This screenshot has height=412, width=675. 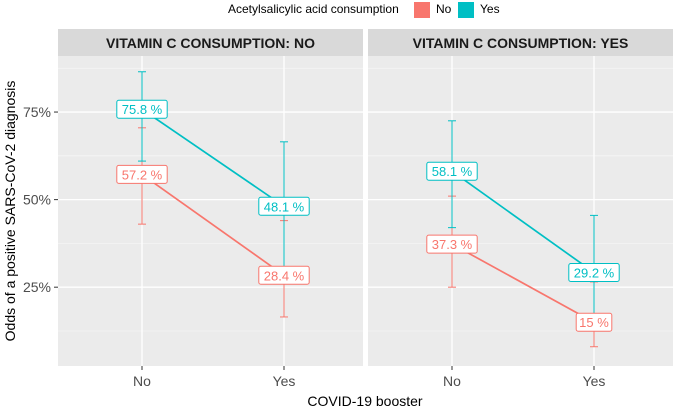 I want to click on strip-title-left: VITAMIN C CONSUMPTION: NO, so click(x=210, y=43).